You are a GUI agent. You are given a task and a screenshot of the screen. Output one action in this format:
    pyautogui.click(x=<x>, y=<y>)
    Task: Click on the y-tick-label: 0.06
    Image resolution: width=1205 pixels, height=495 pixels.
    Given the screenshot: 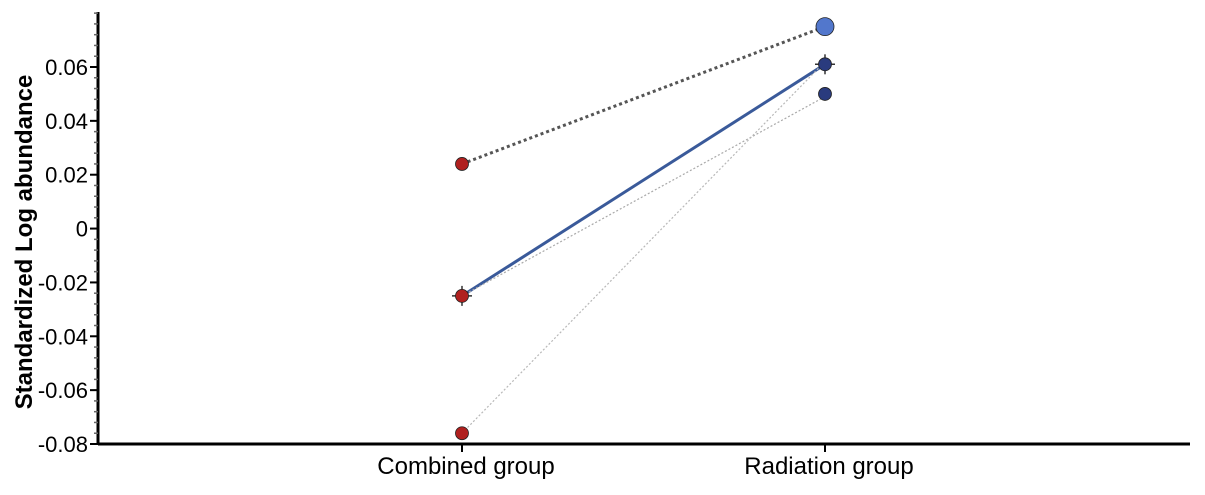 What is the action you would take?
    pyautogui.click(x=66, y=67)
    